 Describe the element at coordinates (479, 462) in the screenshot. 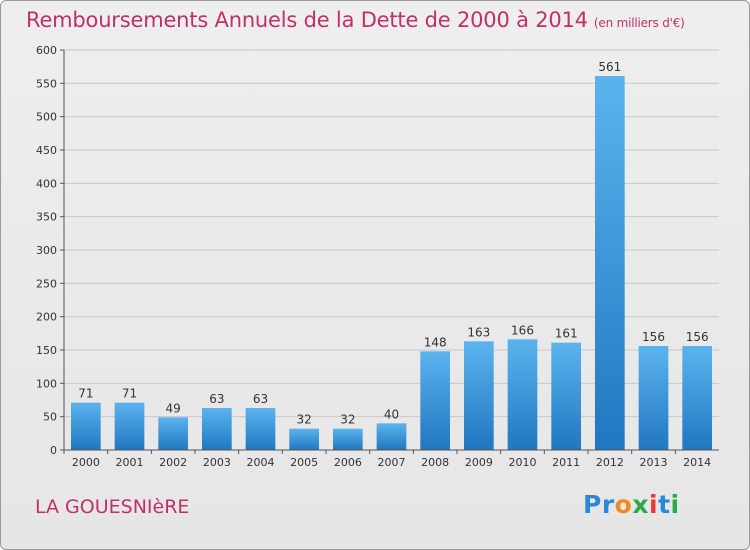

I see `x-tick-label: 2009` at that location.